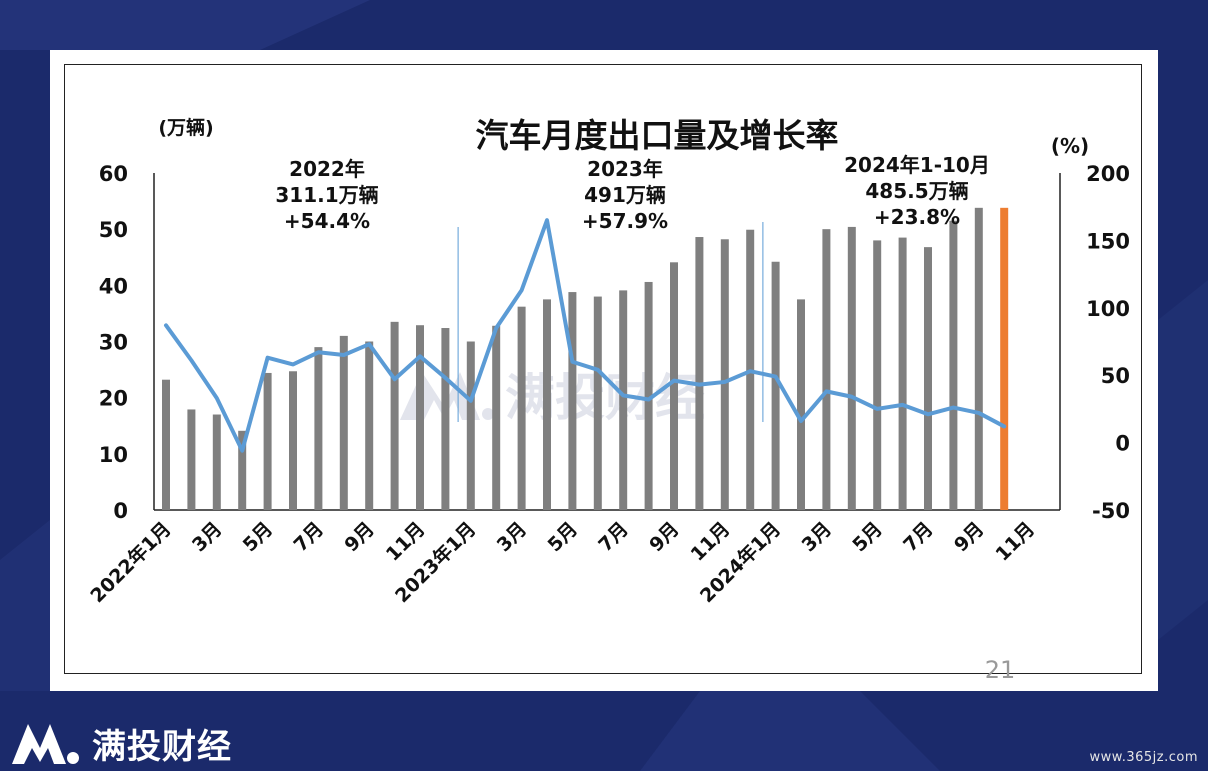 The width and height of the screenshot is (1208, 771). I want to click on y-right-tick-label: 150, so click(1108, 241).